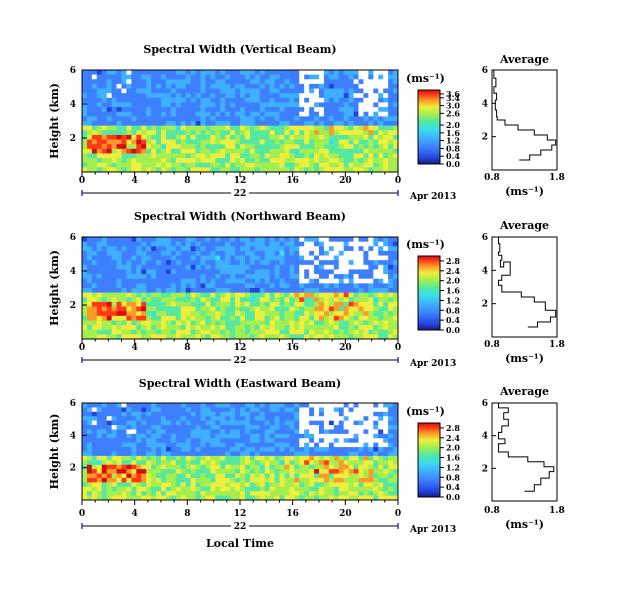  Describe the element at coordinates (432, 530) in the screenshot. I see `date-label: Apr 2013` at that location.